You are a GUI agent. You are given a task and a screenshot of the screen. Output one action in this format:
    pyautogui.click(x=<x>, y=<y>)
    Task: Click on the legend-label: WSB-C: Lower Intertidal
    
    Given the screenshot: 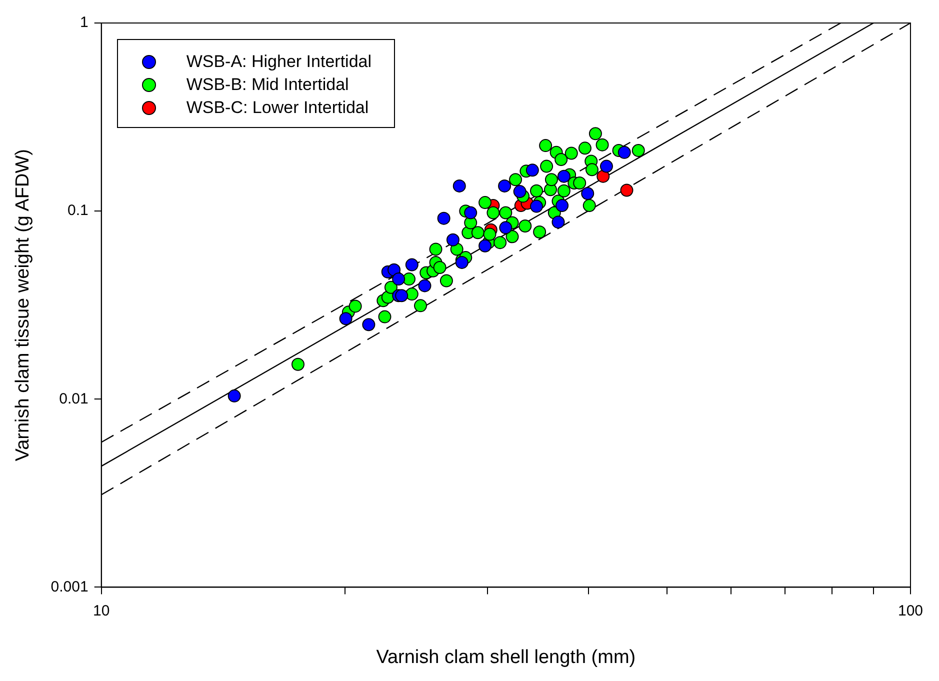 What is the action you would take?
    pyautogui.click(x=277, y=108)
    